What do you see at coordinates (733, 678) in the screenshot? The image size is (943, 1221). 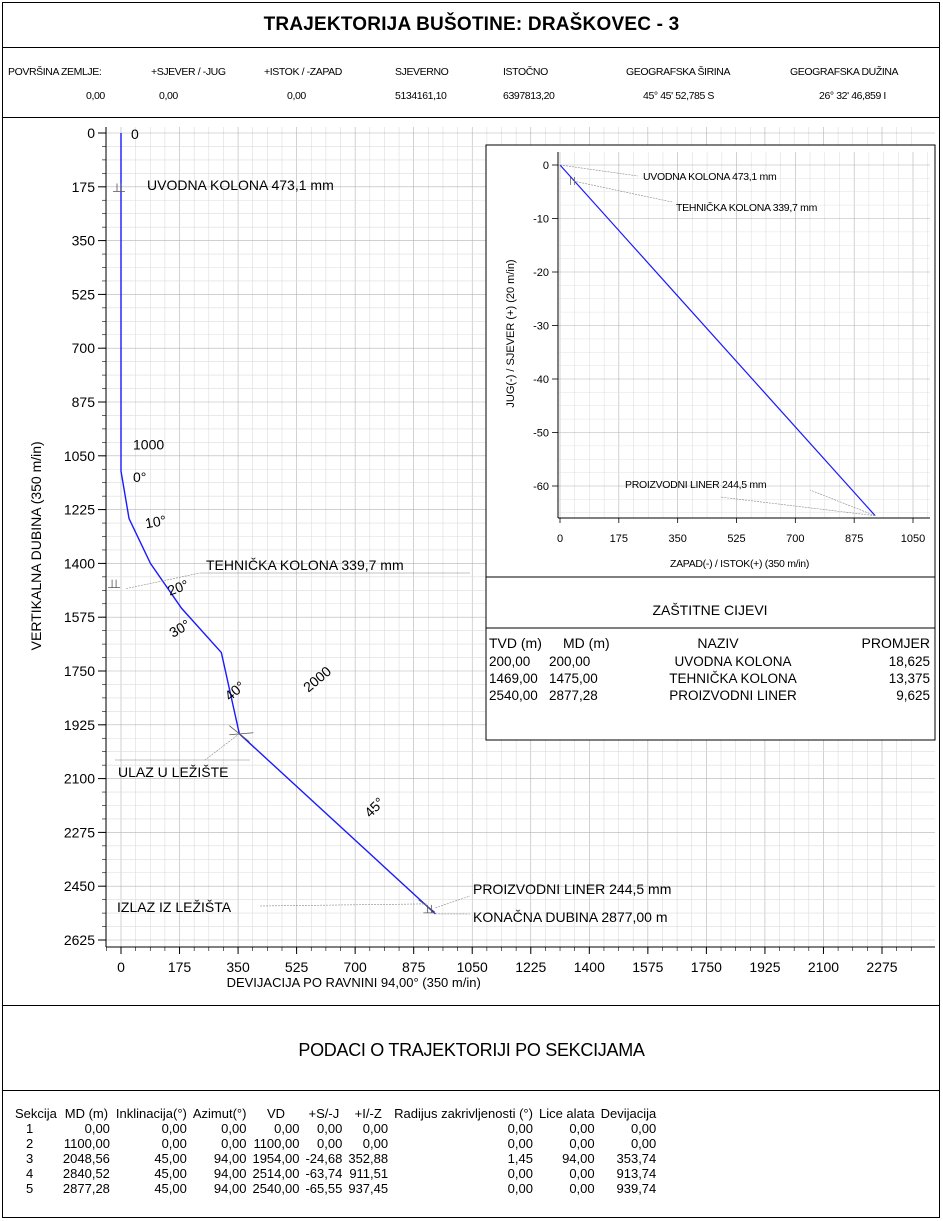 I see `casing-cell-name: TEHNIČKA KOLONA` at bounding box center [733, 678].